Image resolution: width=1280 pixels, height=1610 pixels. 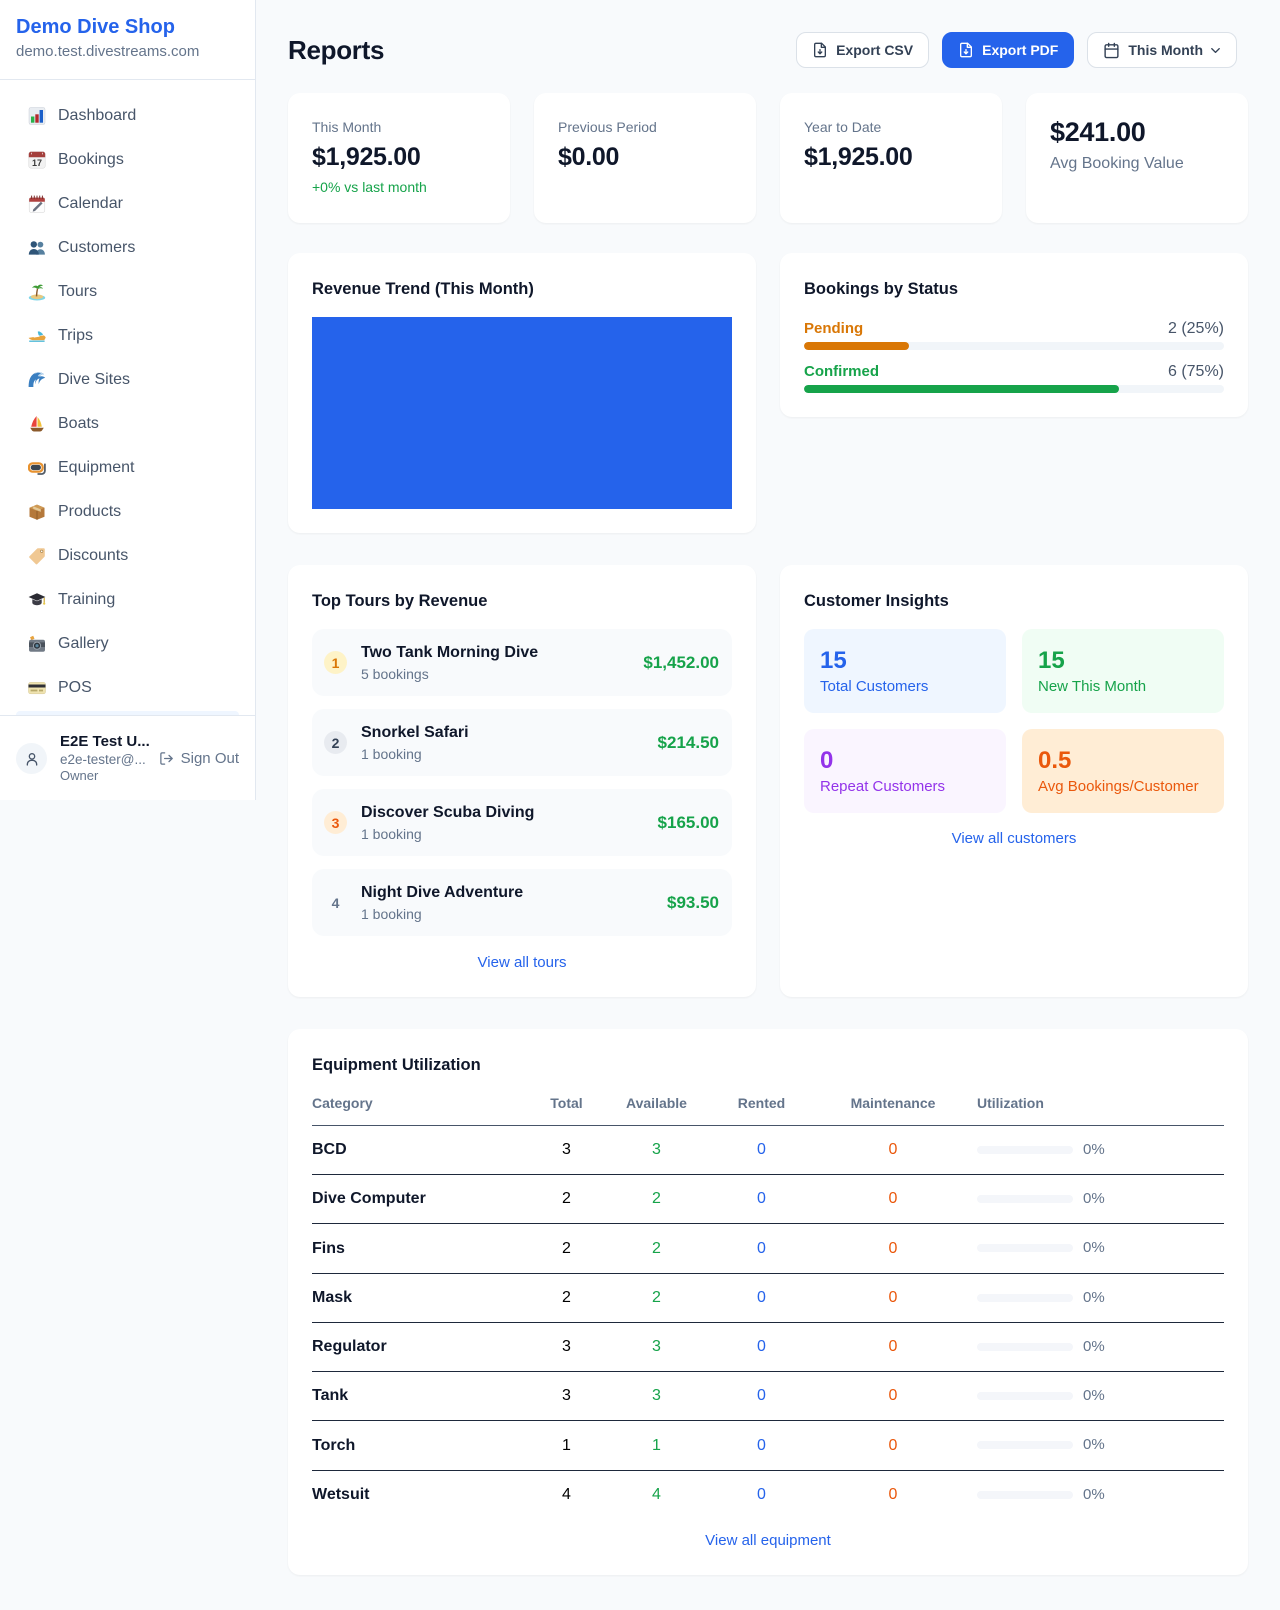 I want to click on svg-text: 17, so click(x=37, y=163).